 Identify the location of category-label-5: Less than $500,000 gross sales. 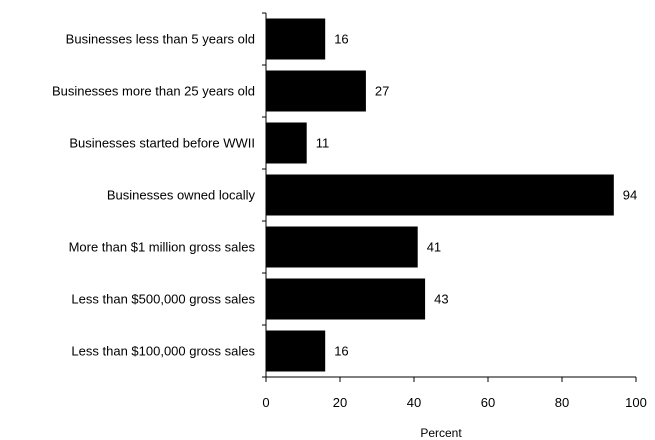
(163, 299).